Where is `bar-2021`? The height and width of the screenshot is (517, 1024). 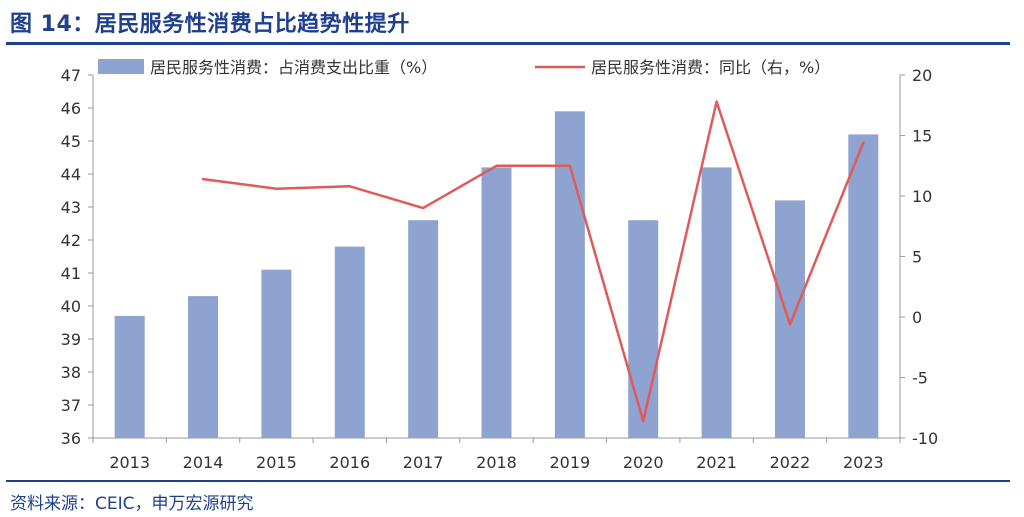
bar-2021 is located at coordinates (716, 302).